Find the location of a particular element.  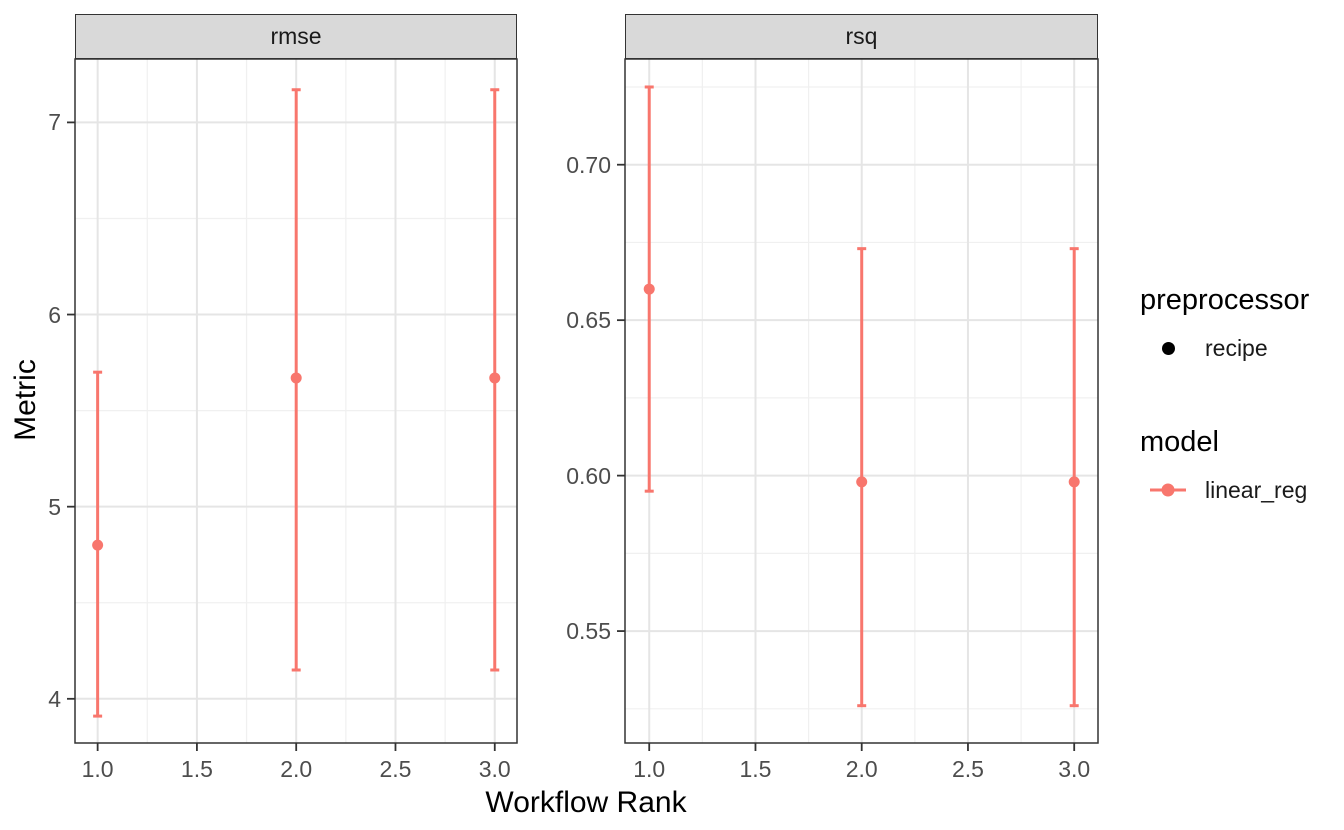

legend-group-model: model linear_reg is located at coordinates (1240, 467).